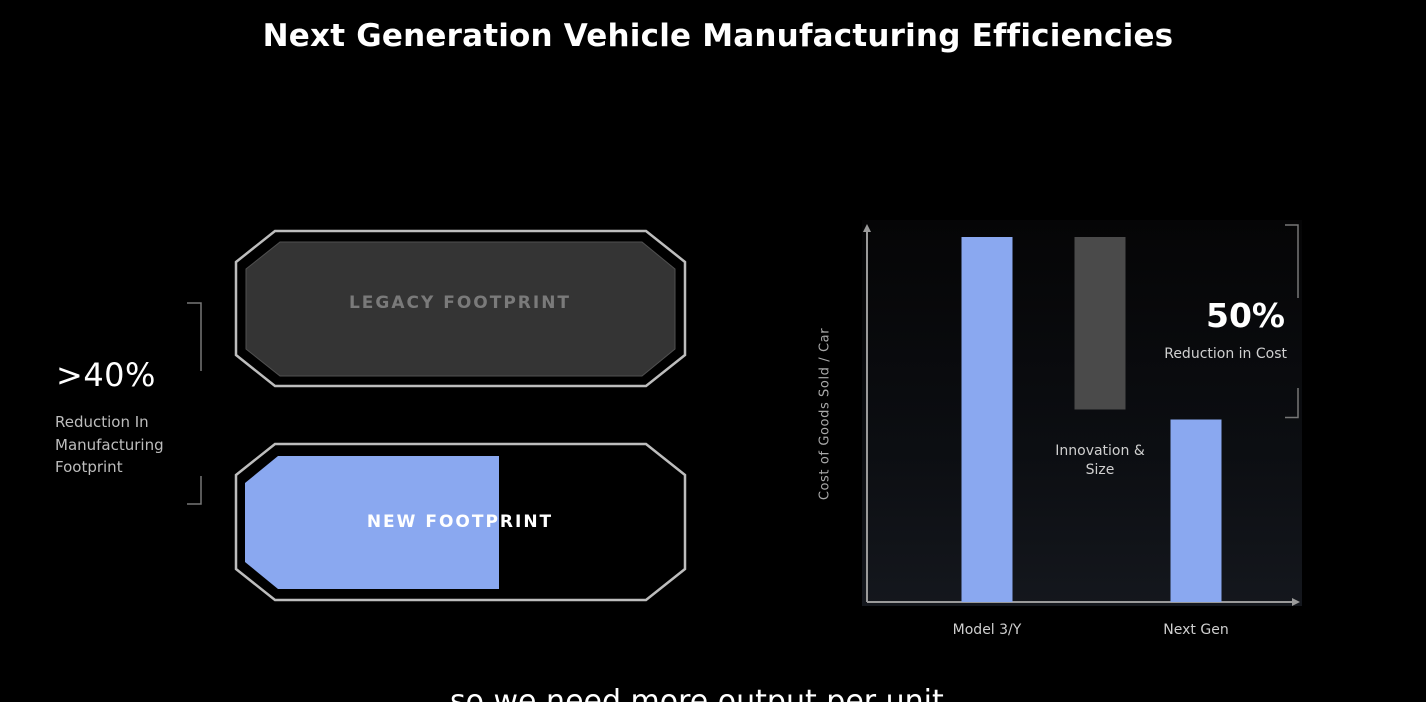  What do you see at coordinates (194, 403) in the screenshot?
I see `left-bracket` at bounding box center [194, 403].